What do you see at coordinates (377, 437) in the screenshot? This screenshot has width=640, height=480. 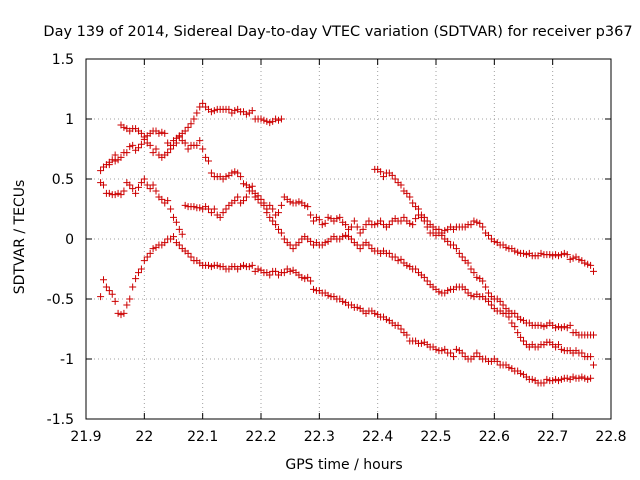 I see `x-tick-label: 22.4` at bounding box center [377, 437].